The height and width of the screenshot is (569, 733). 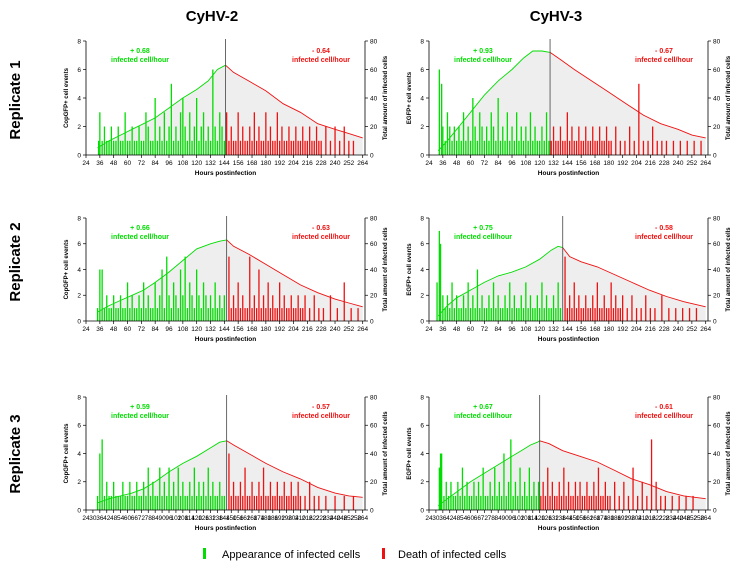 I want to click on y2-tick-label: 60, so click(x=717, y=244).